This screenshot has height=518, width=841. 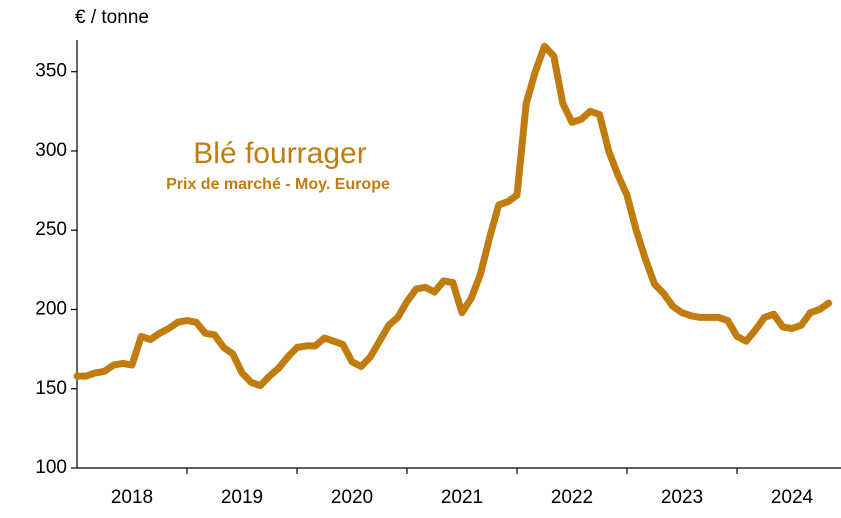 What do you see at coordinates (51, 388) in the screenshot?
I see `y-tick-label: 150` at bounding box center [51, 388].